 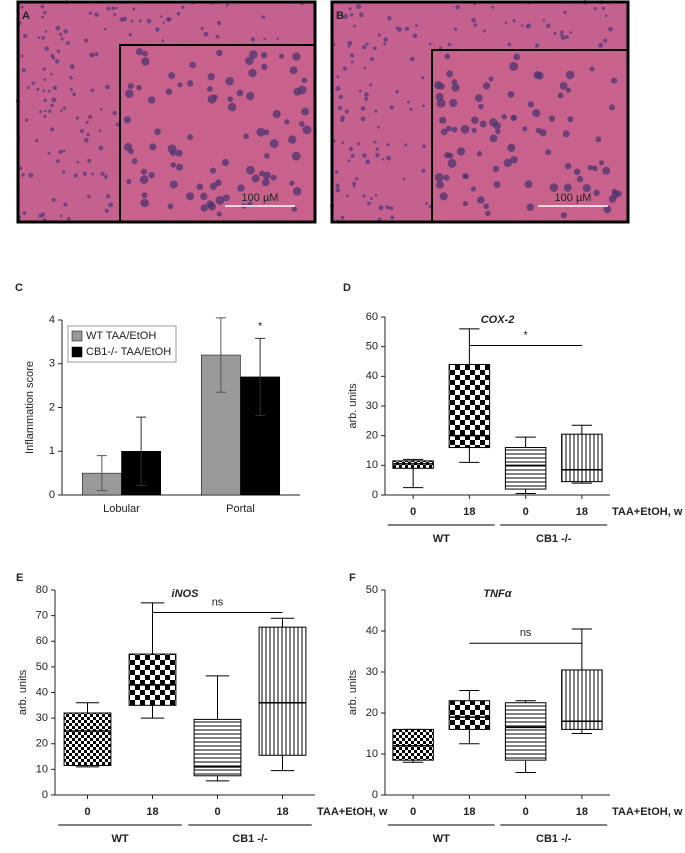 What do you see at coordinates (260, 198) in the screenshot?
I see `scale-bar-label: 100 µM` at bounding box center [260, 198].